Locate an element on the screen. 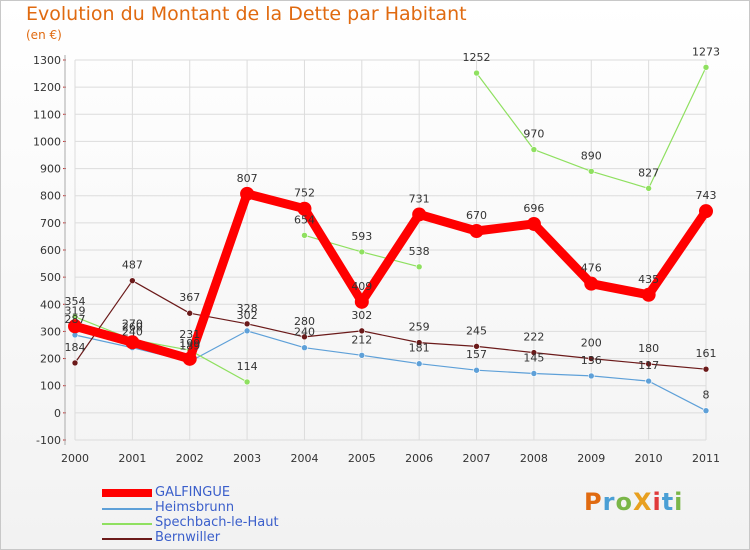  legend-item-galfingue: GALFINGUE is located at coordinates (217, 493).